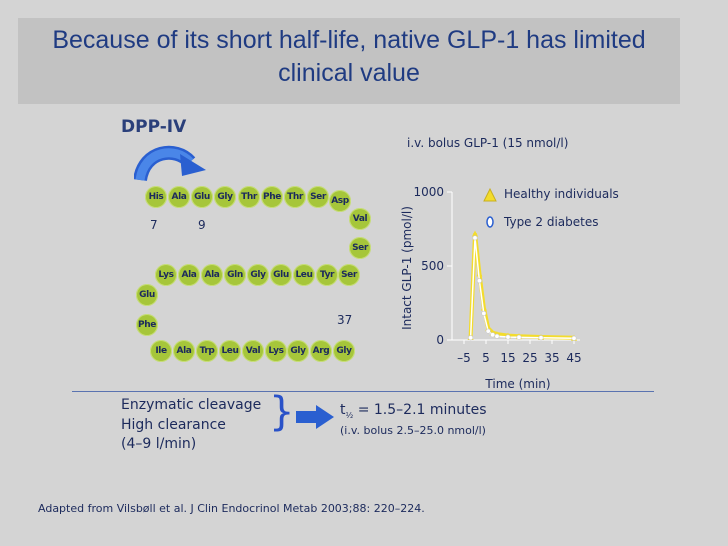 Image resolution: width=728 pixels, height=546 pixels. I want to click on position-label-9: 9, so click(202, 225).